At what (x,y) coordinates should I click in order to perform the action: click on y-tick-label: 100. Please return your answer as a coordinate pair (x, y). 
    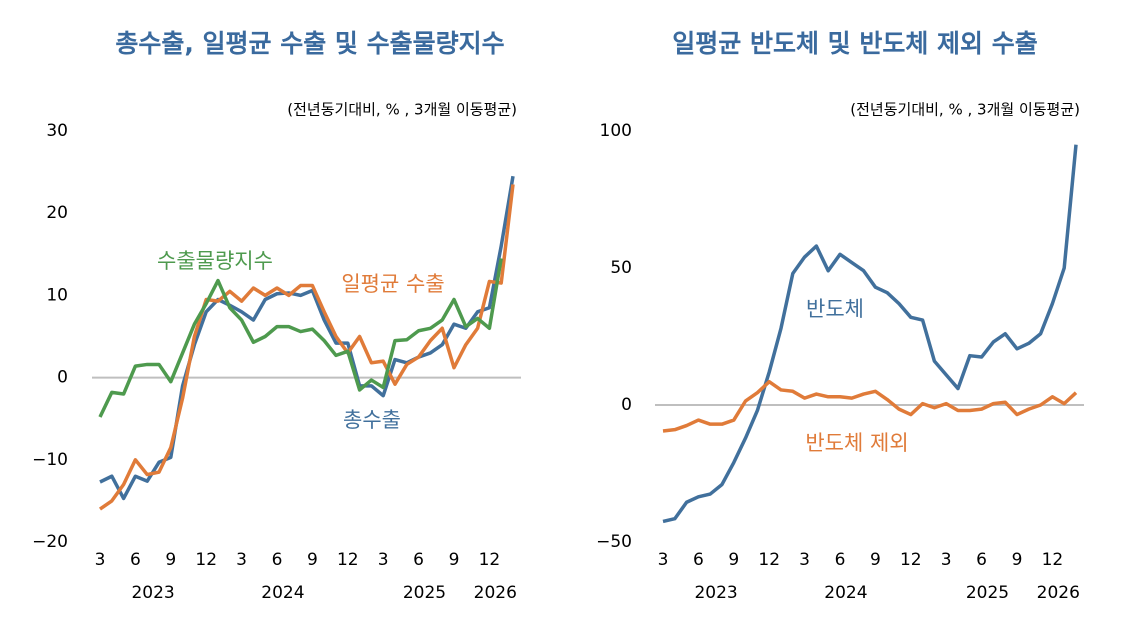
    Looking at the image, I should click on (616, 131).